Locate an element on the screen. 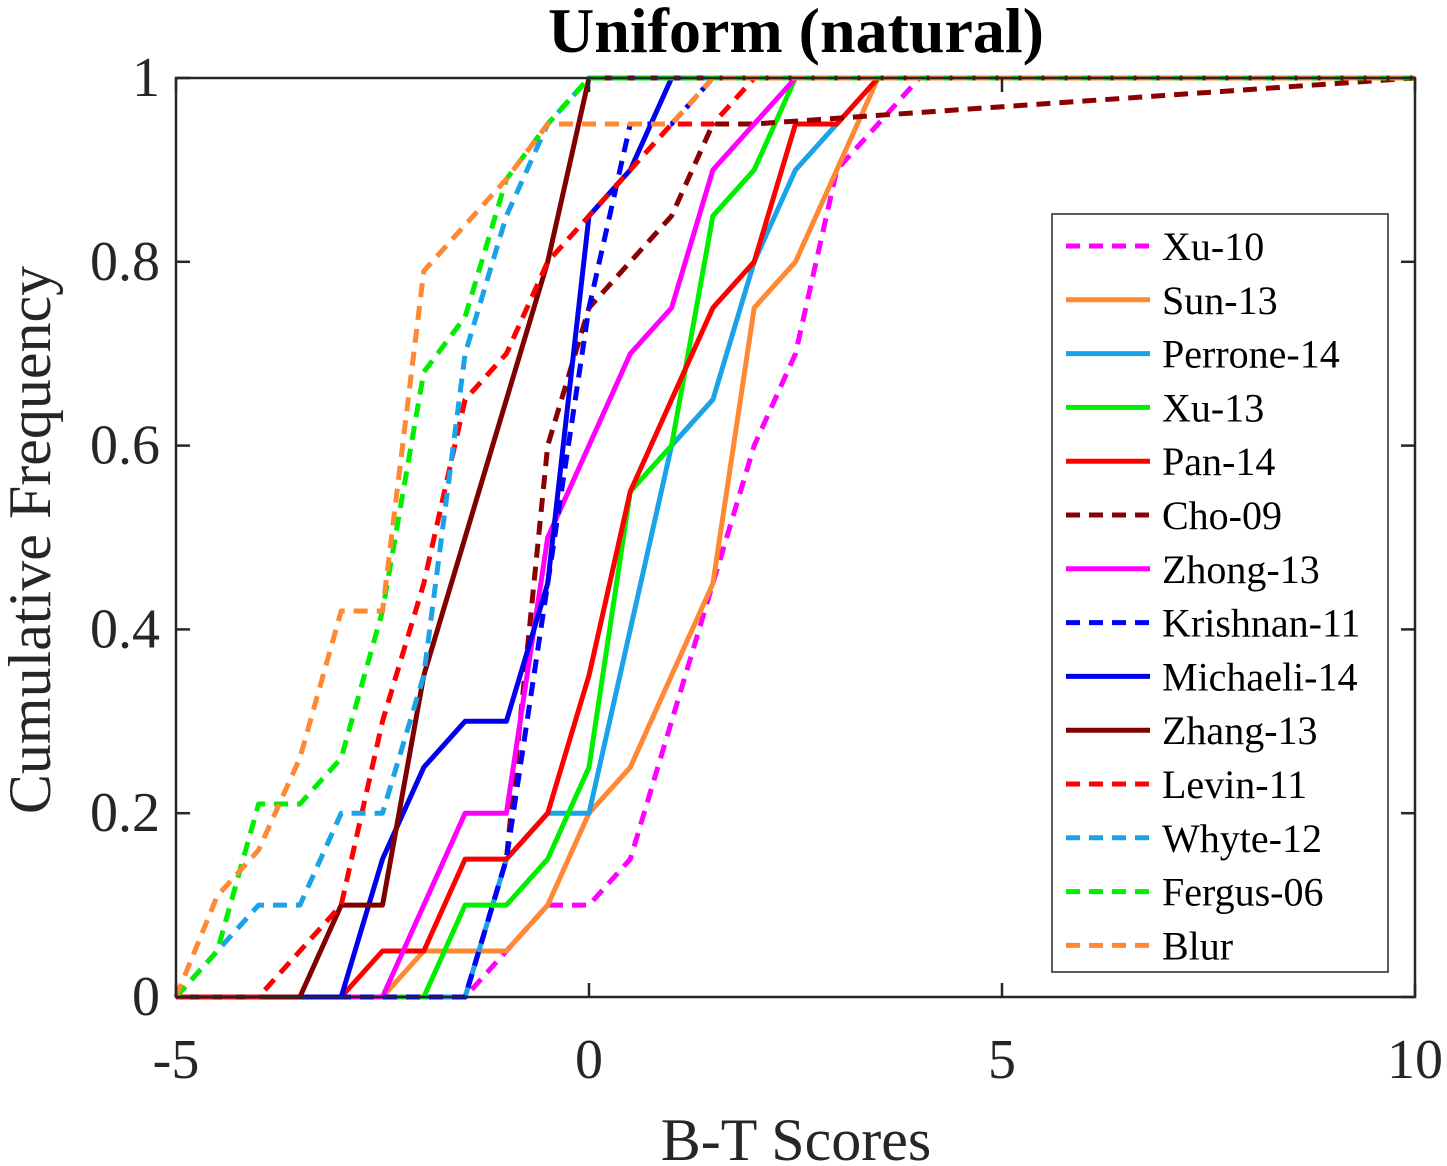  legend-label: Sun-13 is located at coordinates (1220, 300).